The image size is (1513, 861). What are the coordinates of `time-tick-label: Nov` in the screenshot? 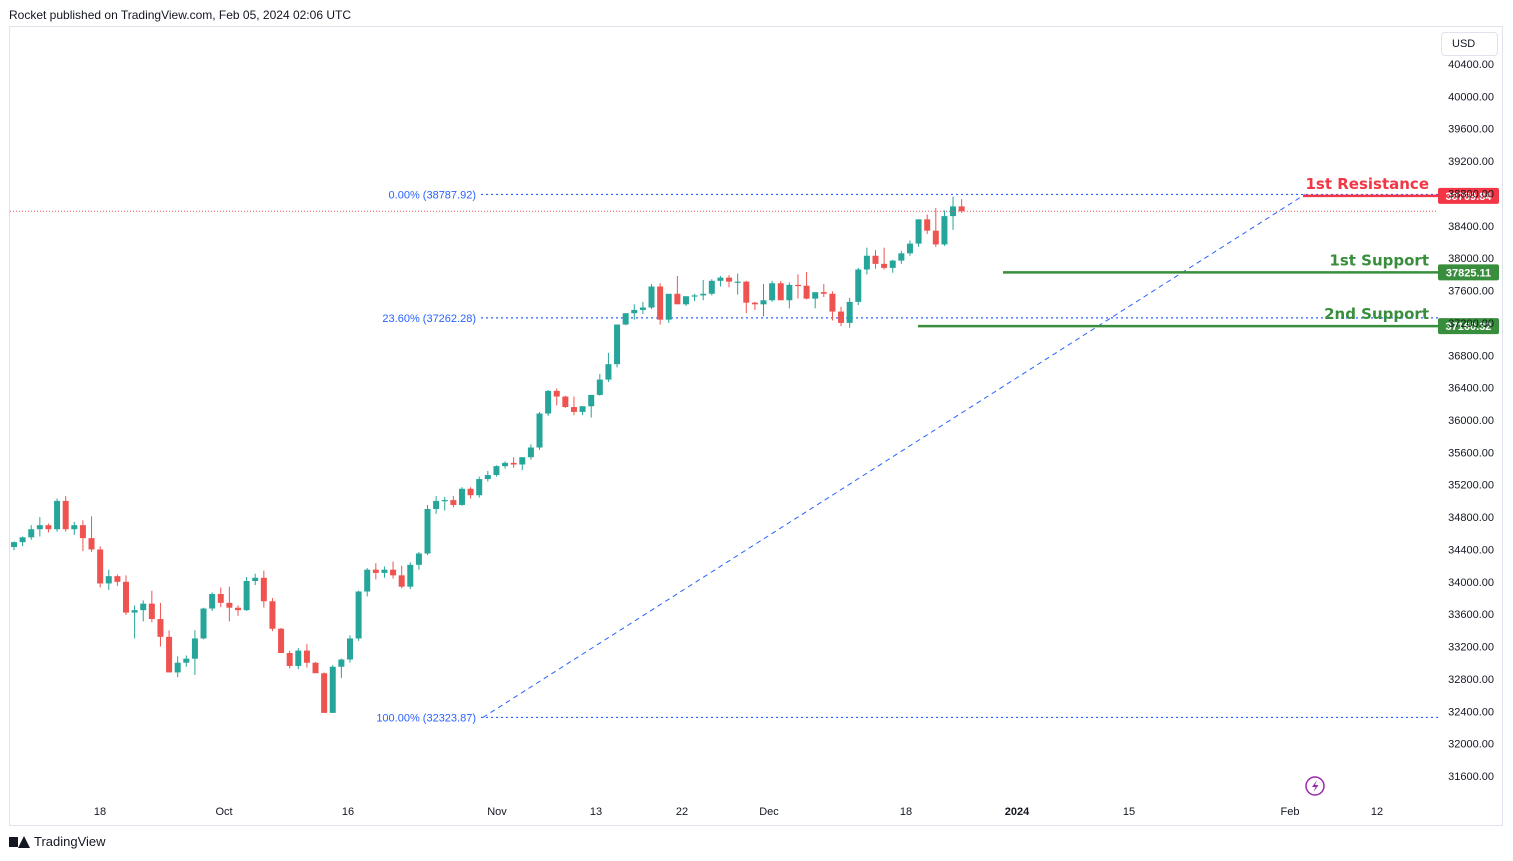 It's located at (497, 812).